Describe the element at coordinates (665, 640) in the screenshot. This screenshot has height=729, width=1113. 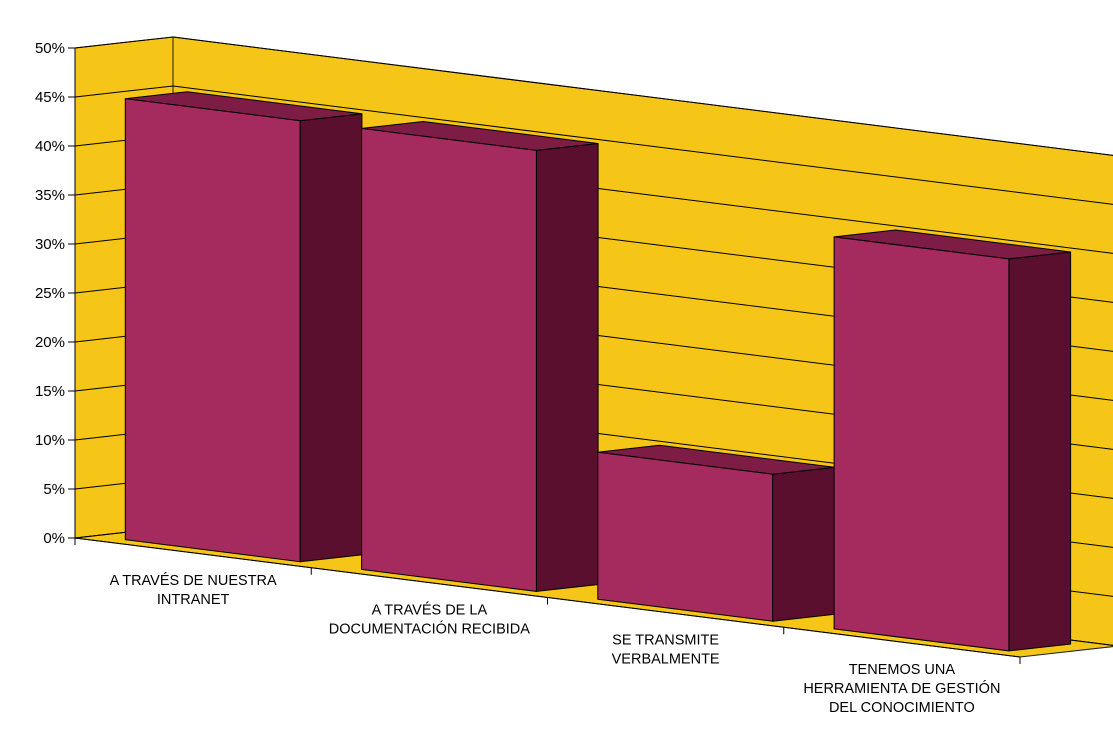
I see `x-tick-label-line: SE TRANSMITE` at that location.